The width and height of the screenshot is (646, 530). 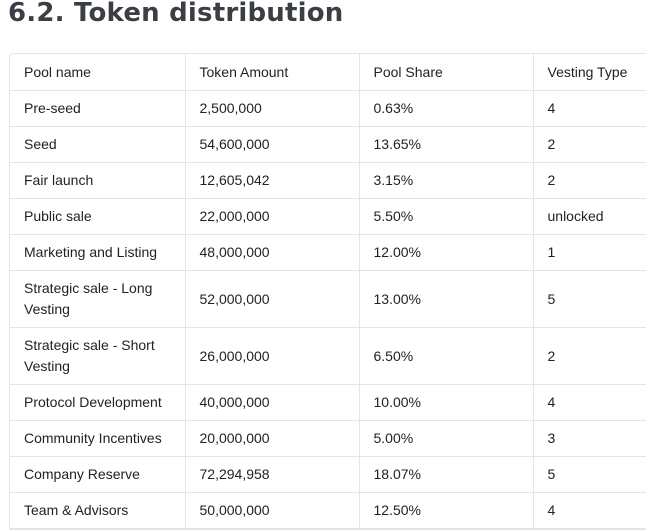 I want to click on cell-token-amount: 20,000,000, so click(x=272, y=438).